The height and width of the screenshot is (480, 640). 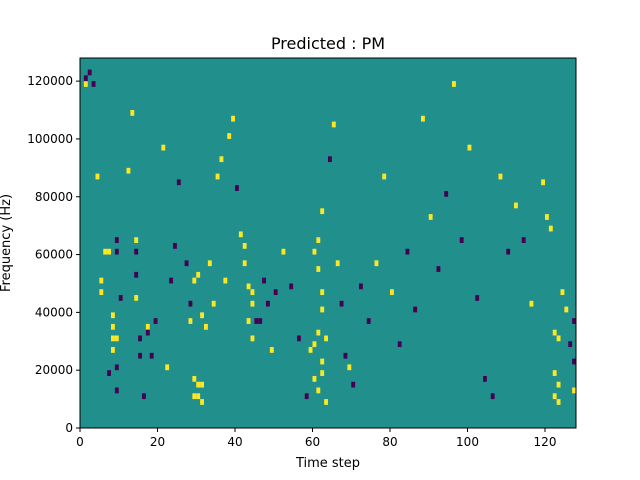 What do you see at coordinates (50, 81) in the screenshot?
I see `y-tick-label: 120000` at bounding box center [50, 81].